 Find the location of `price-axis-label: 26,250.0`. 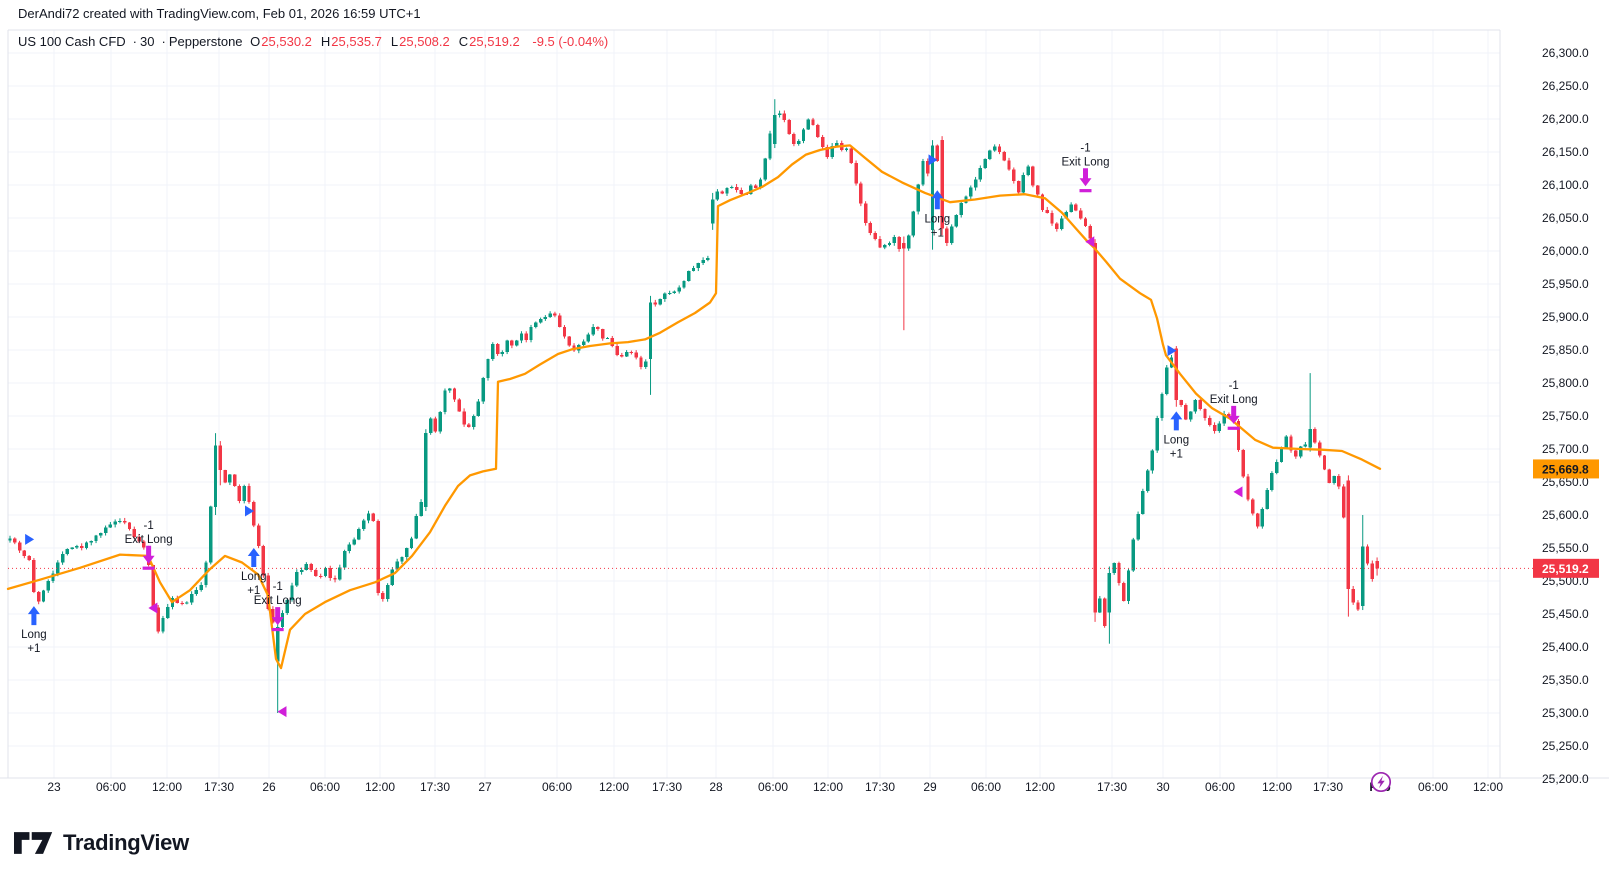

price-axis-label: 26,250.0 is located at coordinates (1565, 86).